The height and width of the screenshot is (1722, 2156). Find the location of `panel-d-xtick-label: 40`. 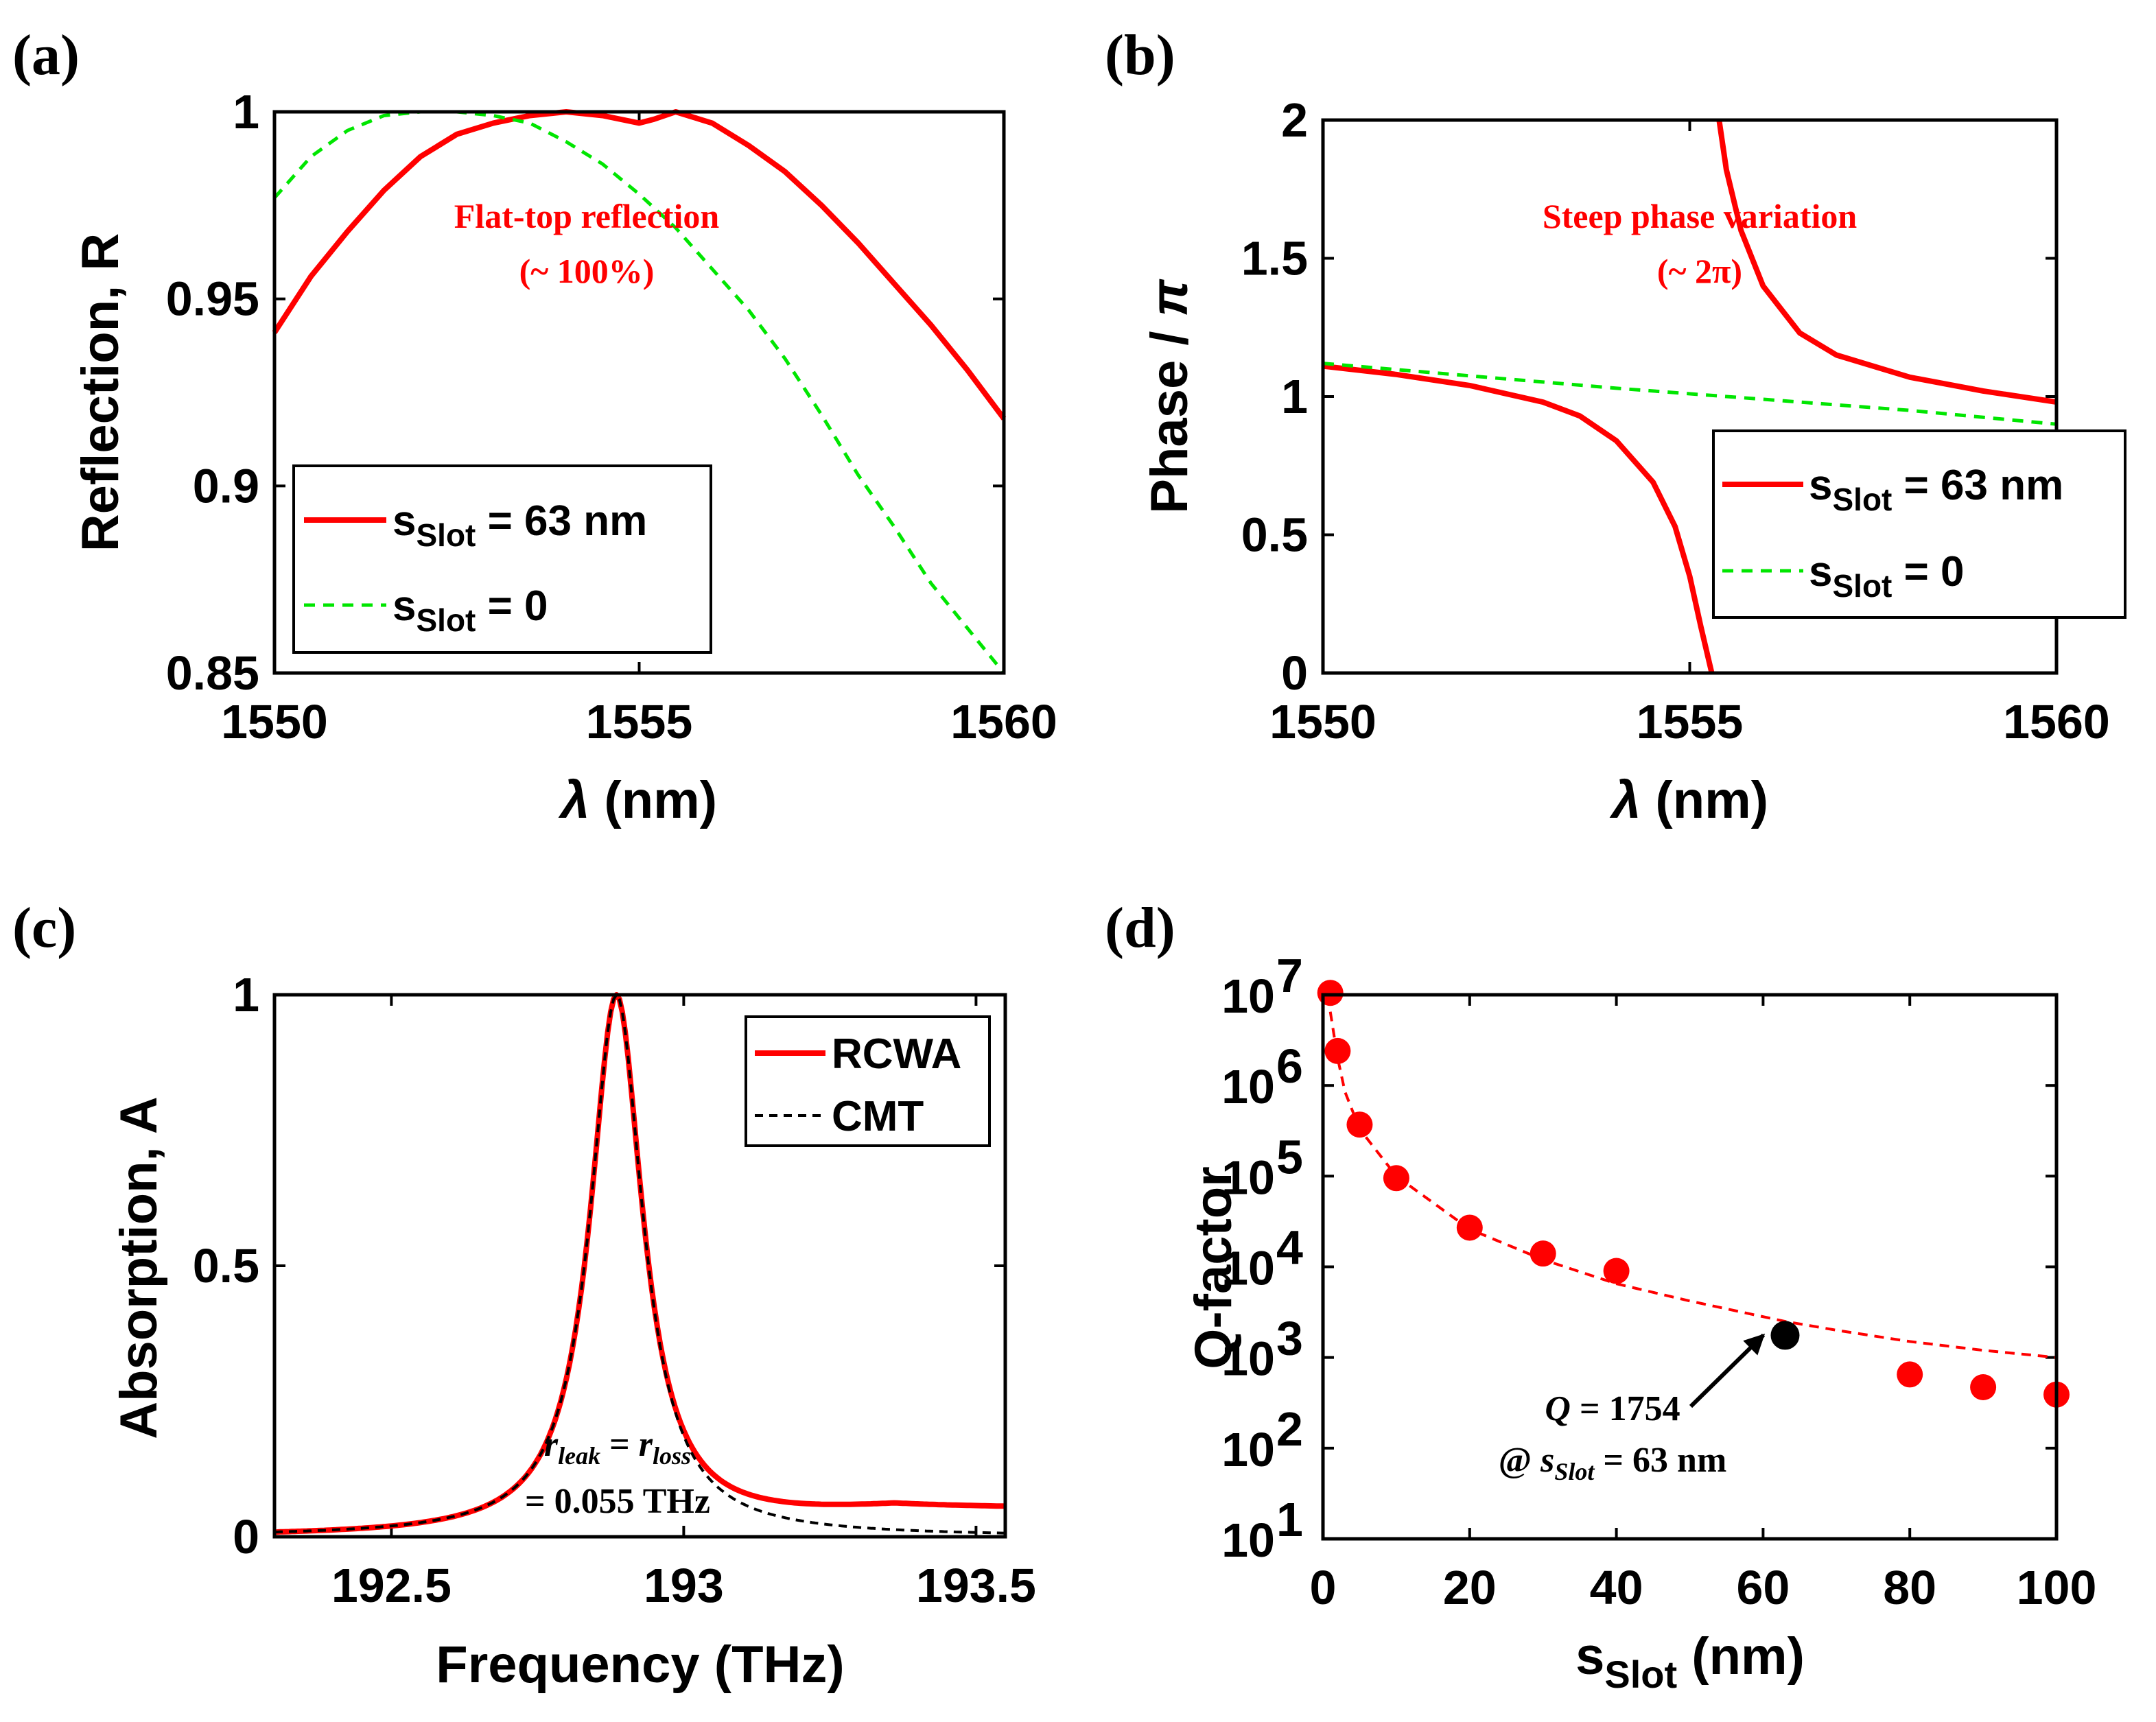

panel-d-xtick-label: 40 is located at coordinates (1616, 1587).